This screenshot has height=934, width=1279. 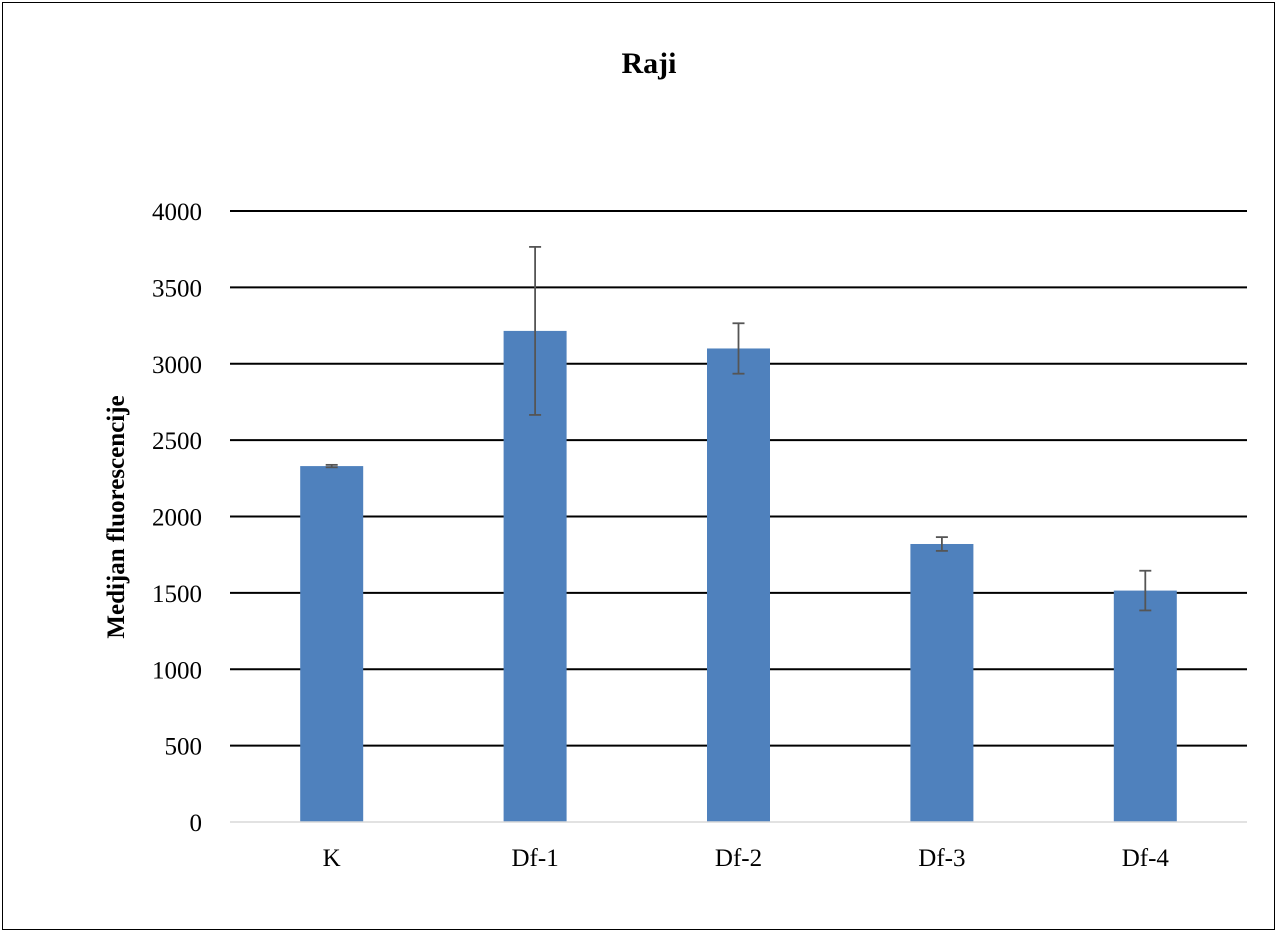 I want to click on x-tick-label: Df-2, so click(x=738, y=858).